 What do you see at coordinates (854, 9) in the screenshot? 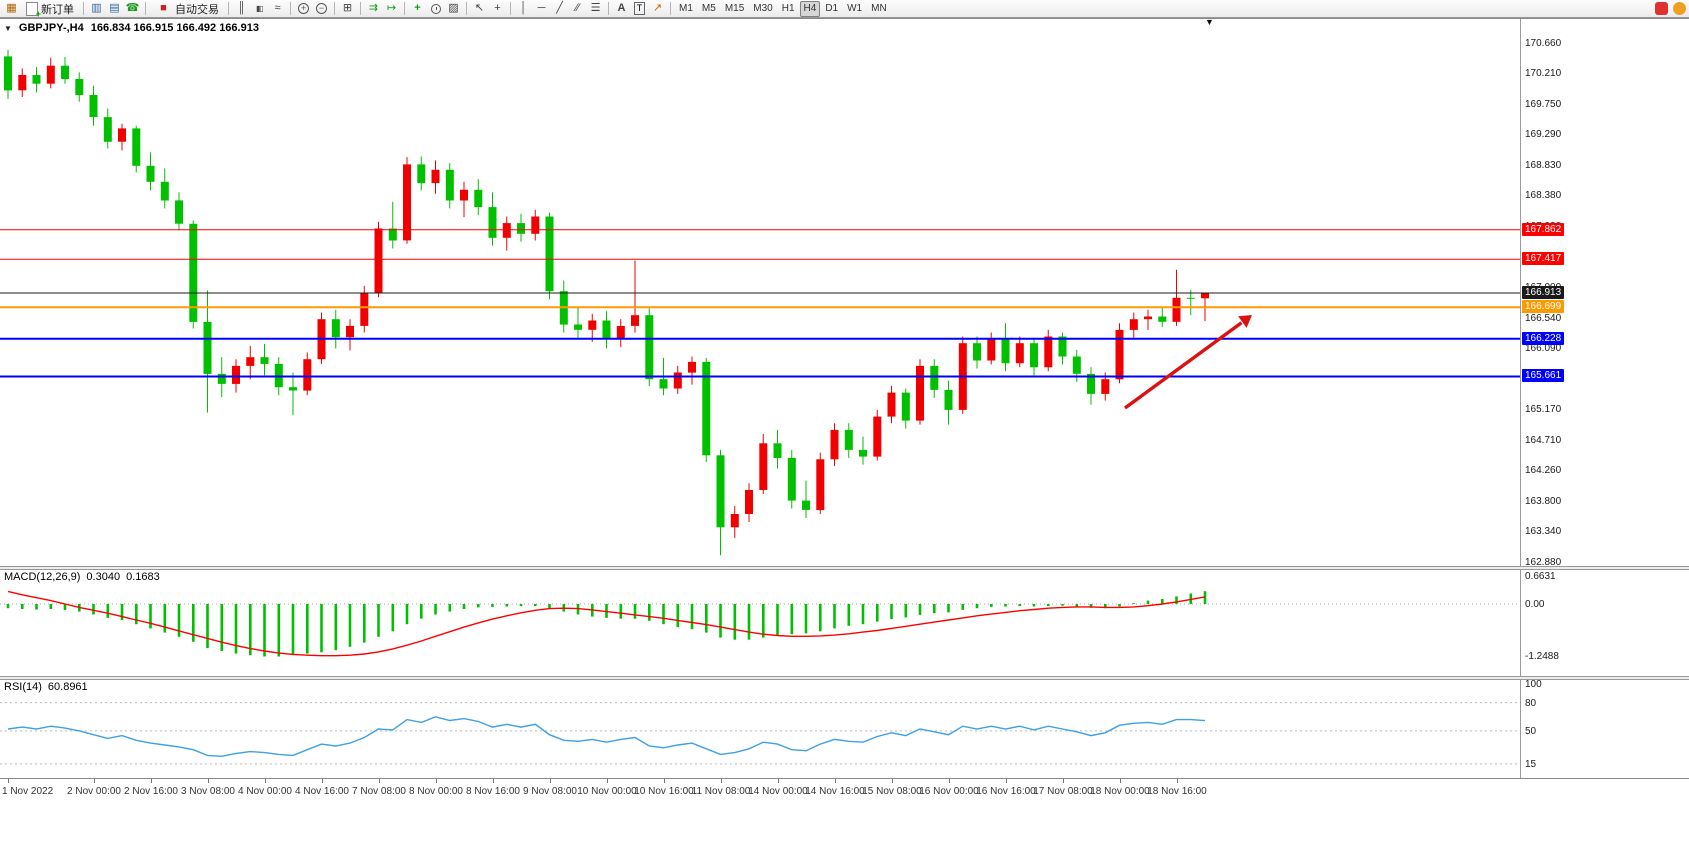
I see `timeframe-w1-button: W1` at bounding box center [854, 9].